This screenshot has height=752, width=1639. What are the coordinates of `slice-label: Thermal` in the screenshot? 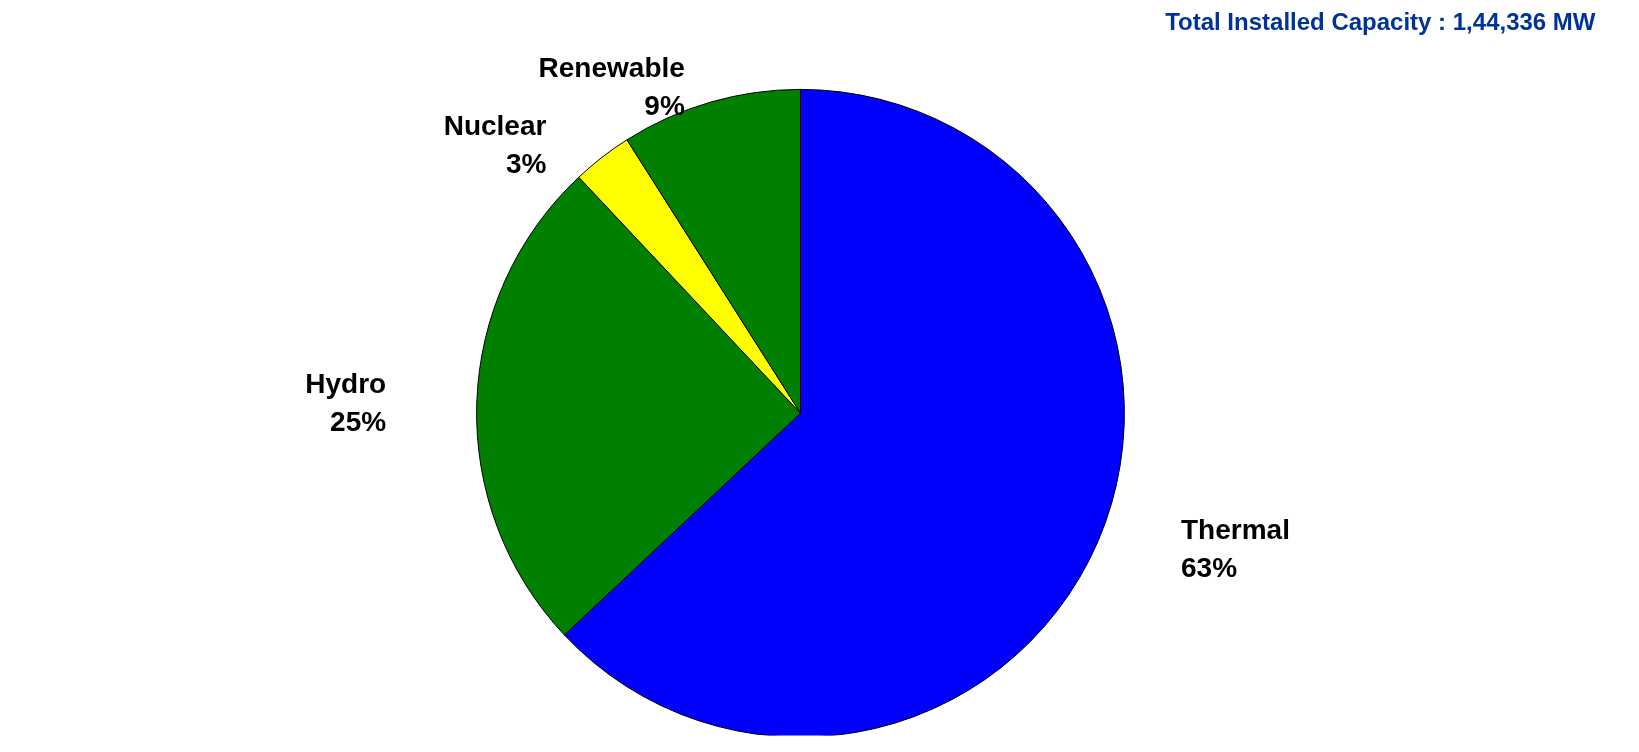 It's located at (1235, 530).